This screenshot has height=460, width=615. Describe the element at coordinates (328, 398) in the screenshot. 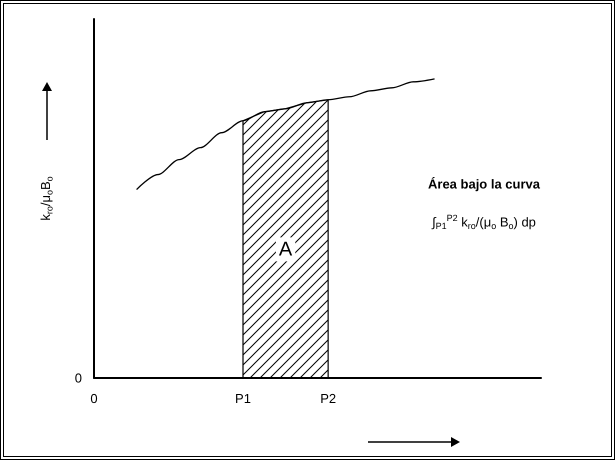

I see `x-tick-label: P2` at that location.